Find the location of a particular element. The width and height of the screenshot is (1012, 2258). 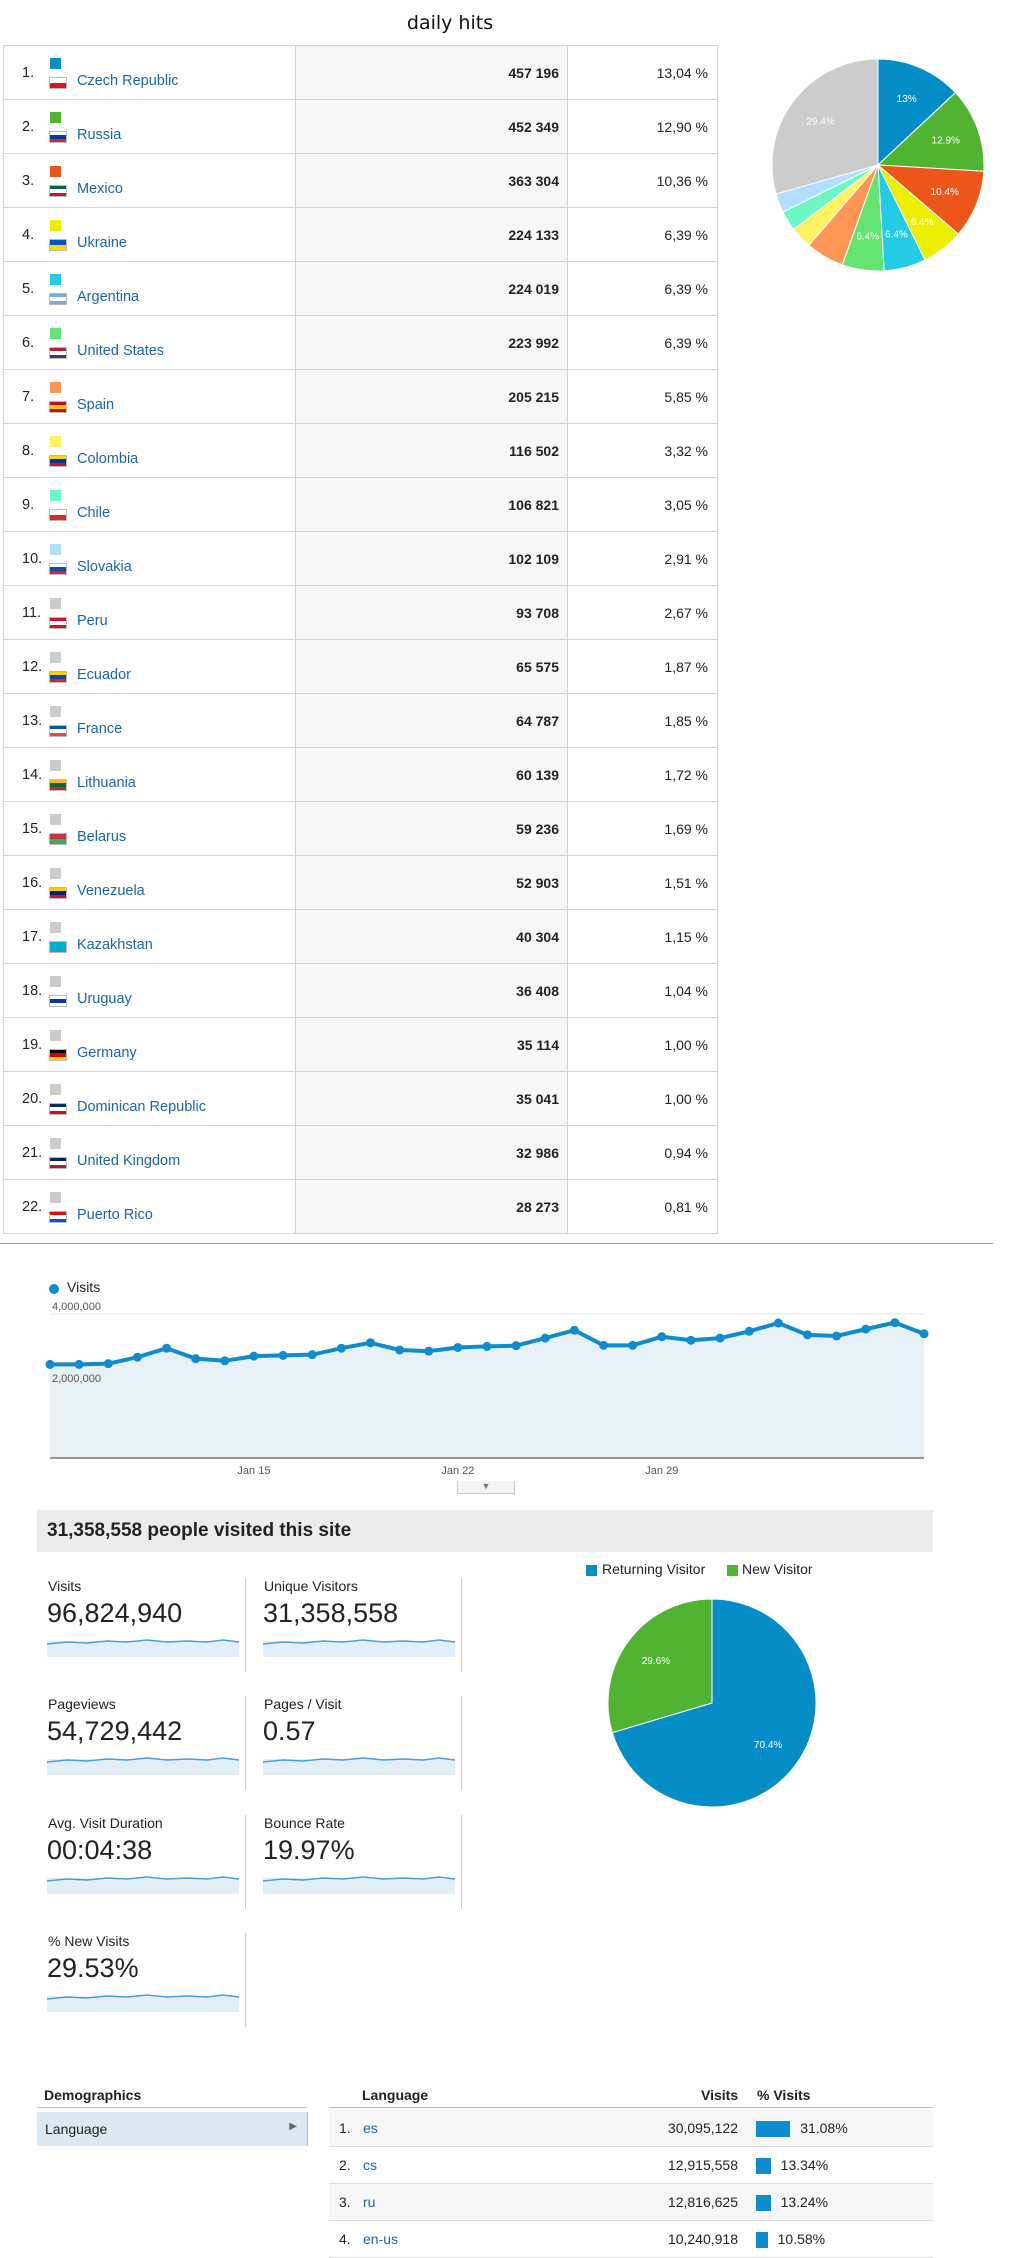

metric-label: Avg. Visit Duration is located at coordinates (105, 1823).